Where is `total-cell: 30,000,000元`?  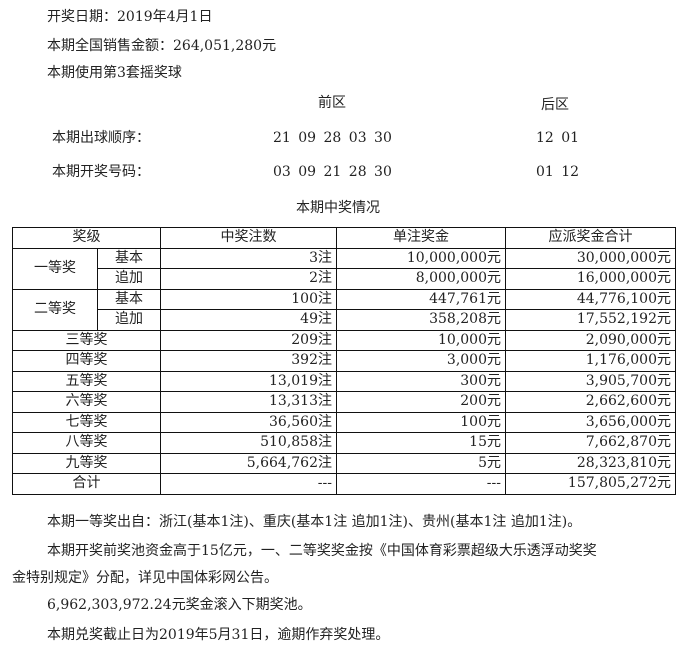
total-cell: 30,000,000元 is located at coordinates (590, 258).